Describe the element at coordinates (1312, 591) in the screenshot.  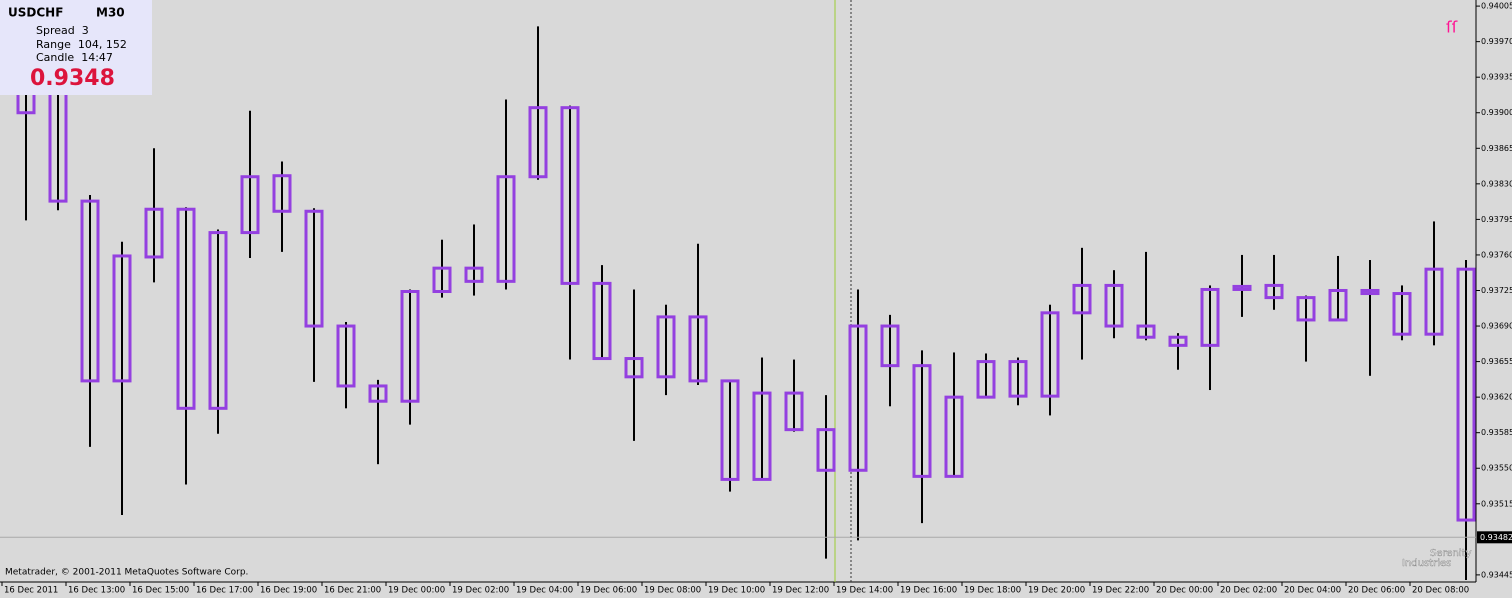
I see `x-tick-label: 20 Dec 04:00` at that location.